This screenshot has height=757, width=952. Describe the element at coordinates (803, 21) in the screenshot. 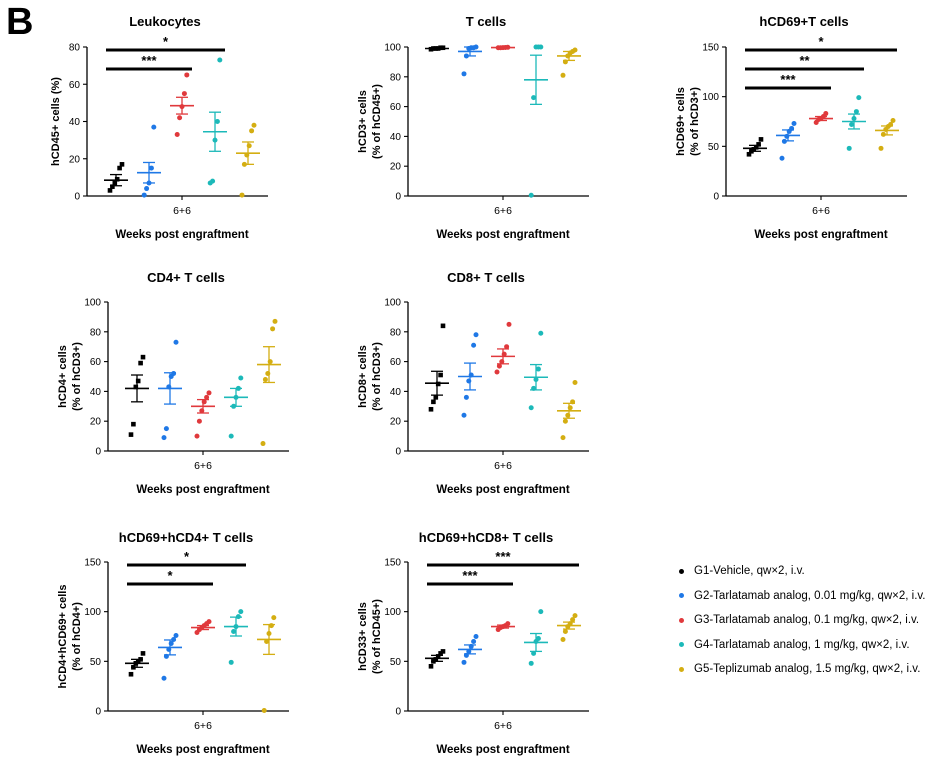

I see `chart-title: hCD69+T cells` at that location.